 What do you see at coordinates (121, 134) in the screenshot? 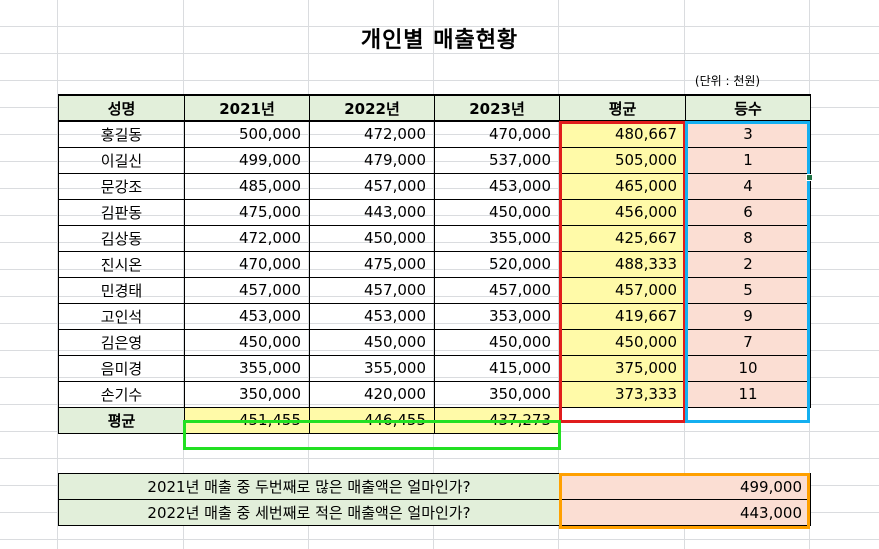
I see `name-cell: 홍길동` at bounding box center [121, 134].